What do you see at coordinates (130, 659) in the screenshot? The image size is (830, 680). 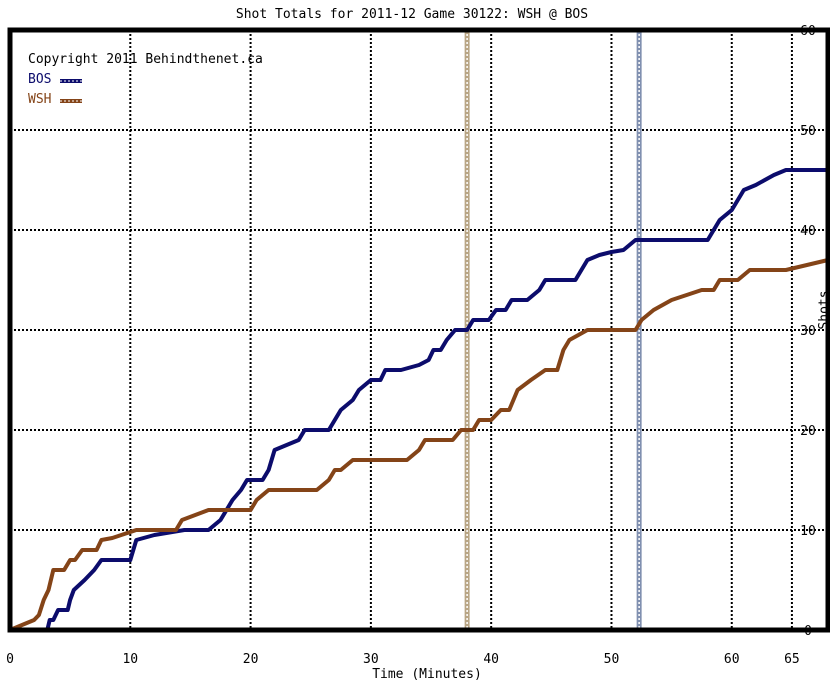 I see `x-tick-label: 10` at bounding box center [130, 659].